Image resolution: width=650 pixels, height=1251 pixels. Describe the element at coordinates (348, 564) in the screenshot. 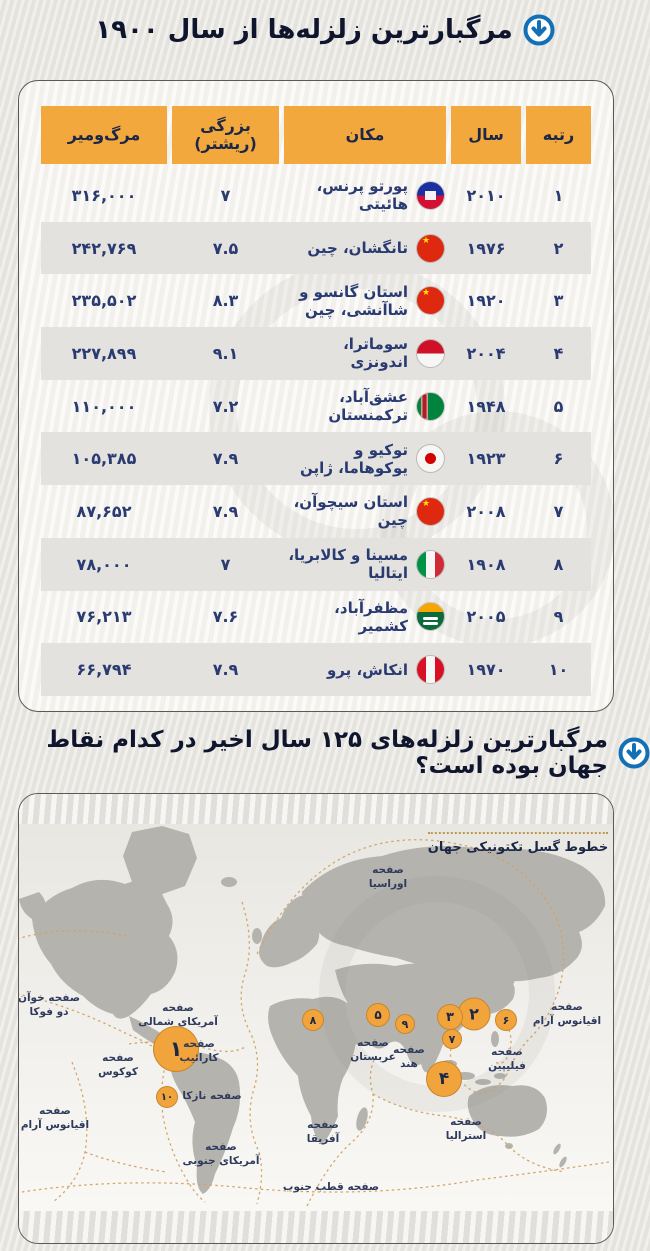

I see `location-text: مسینا و کالابریا، ایتالیا` at that location.